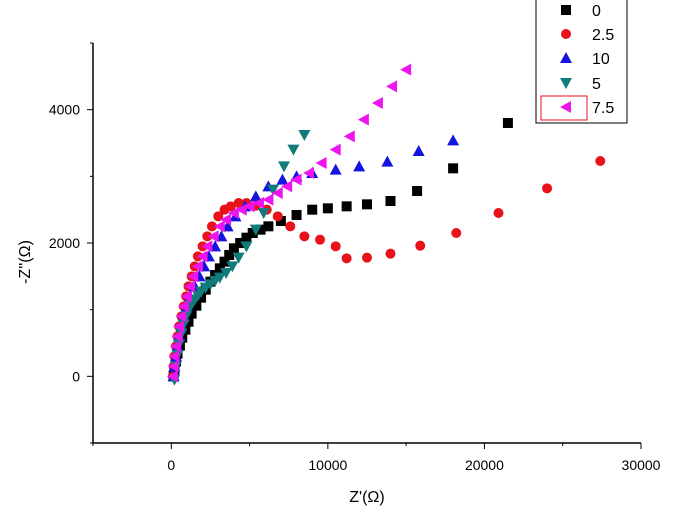 The image size is (691, 514). I want to click on x-tick-label: 30000, so click(641, 465).